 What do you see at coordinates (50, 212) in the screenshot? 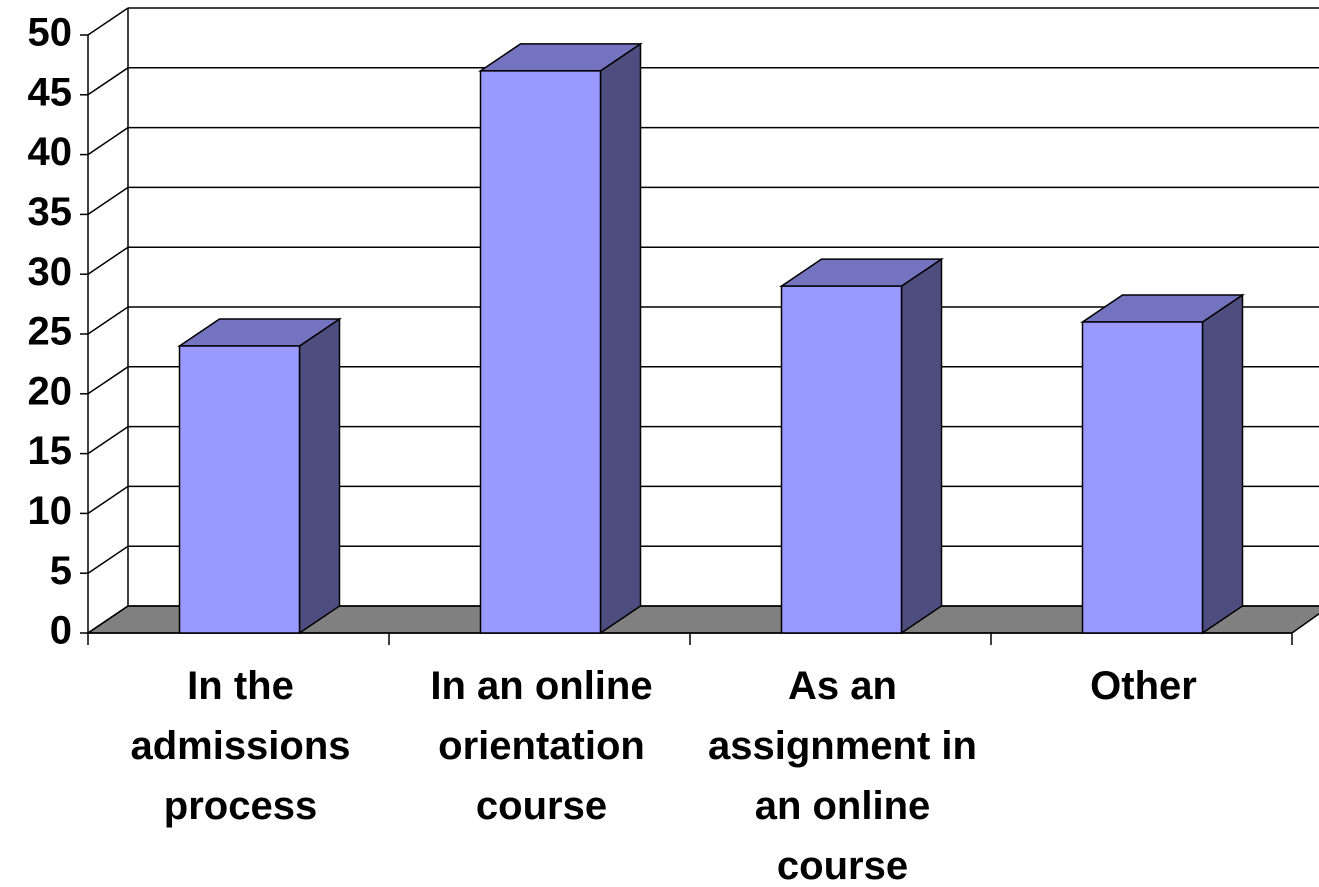
I see `y-tick-label: 35` at bounding box center [50, 212].